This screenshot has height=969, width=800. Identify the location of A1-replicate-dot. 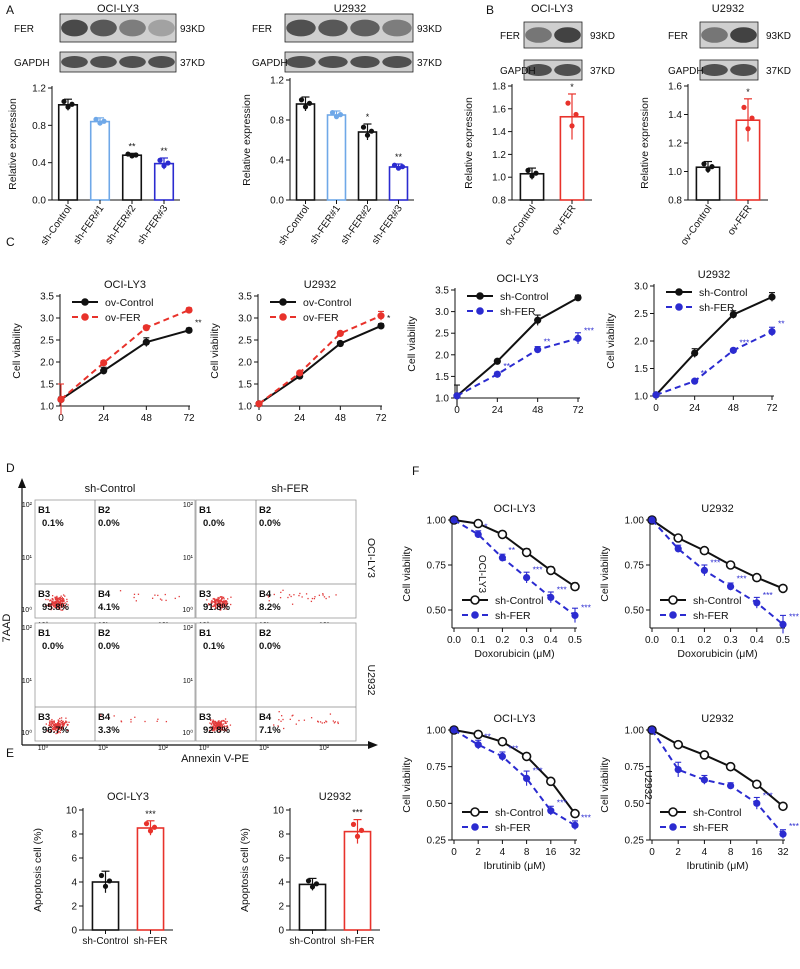
(96, 119).